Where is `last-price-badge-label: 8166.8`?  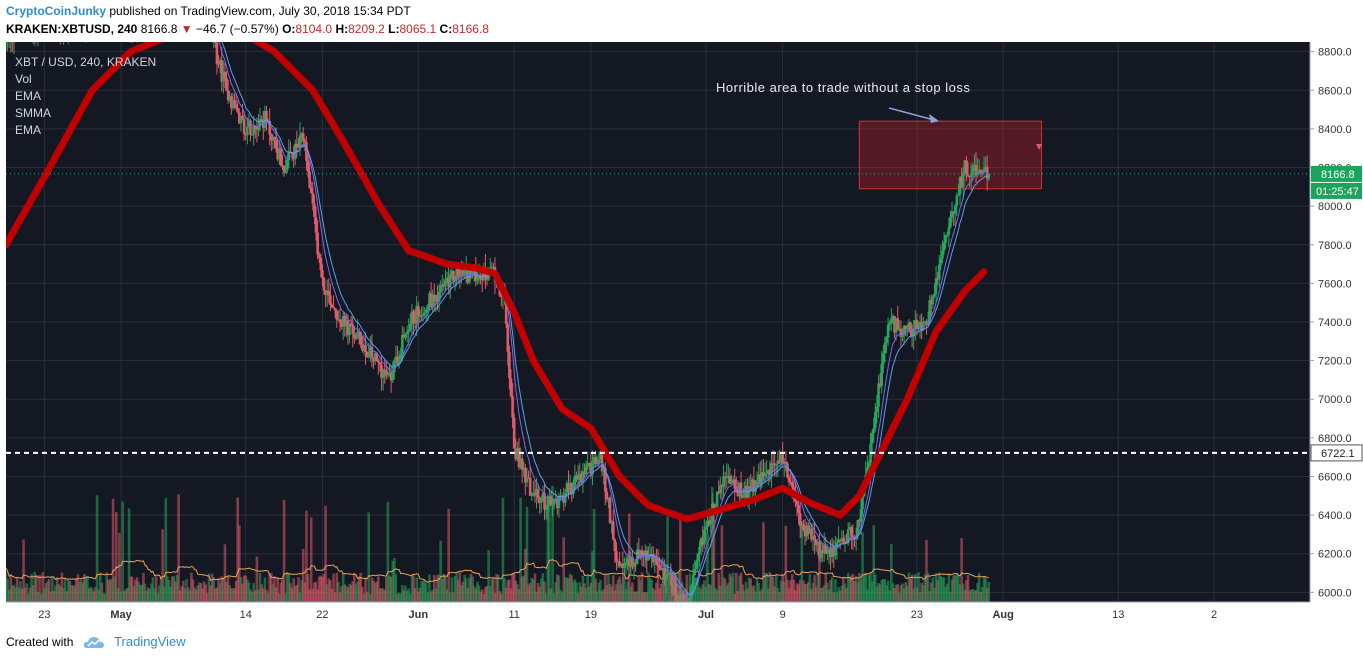
last-price-badge-label: 8166.8 is located at coordinates (1338, 175).